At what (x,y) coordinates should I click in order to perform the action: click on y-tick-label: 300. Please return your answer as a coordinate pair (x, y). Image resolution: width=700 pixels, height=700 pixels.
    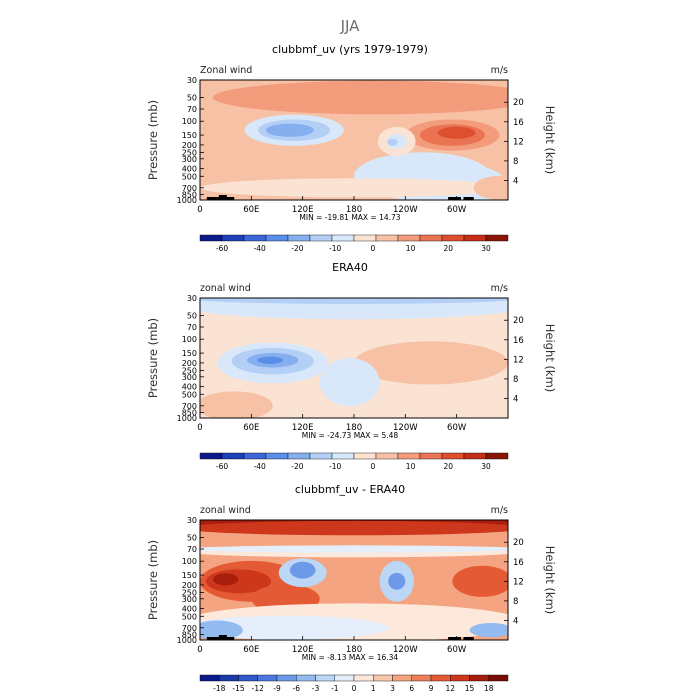
    Looking at the image, I should click on (189, 599).